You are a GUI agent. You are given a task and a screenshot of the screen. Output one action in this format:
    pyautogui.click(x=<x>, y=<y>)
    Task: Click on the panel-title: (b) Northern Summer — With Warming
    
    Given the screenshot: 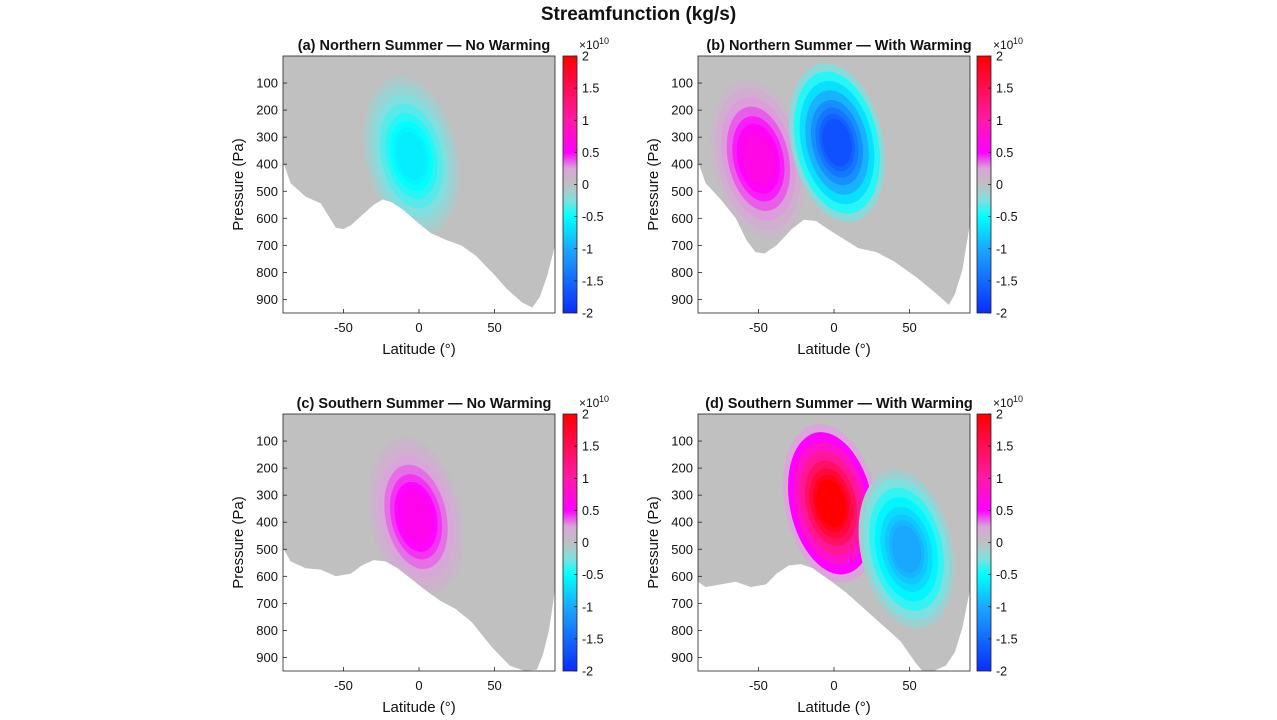 What is the action you would take?
    pyautogui.click(x=838, y=46)
    